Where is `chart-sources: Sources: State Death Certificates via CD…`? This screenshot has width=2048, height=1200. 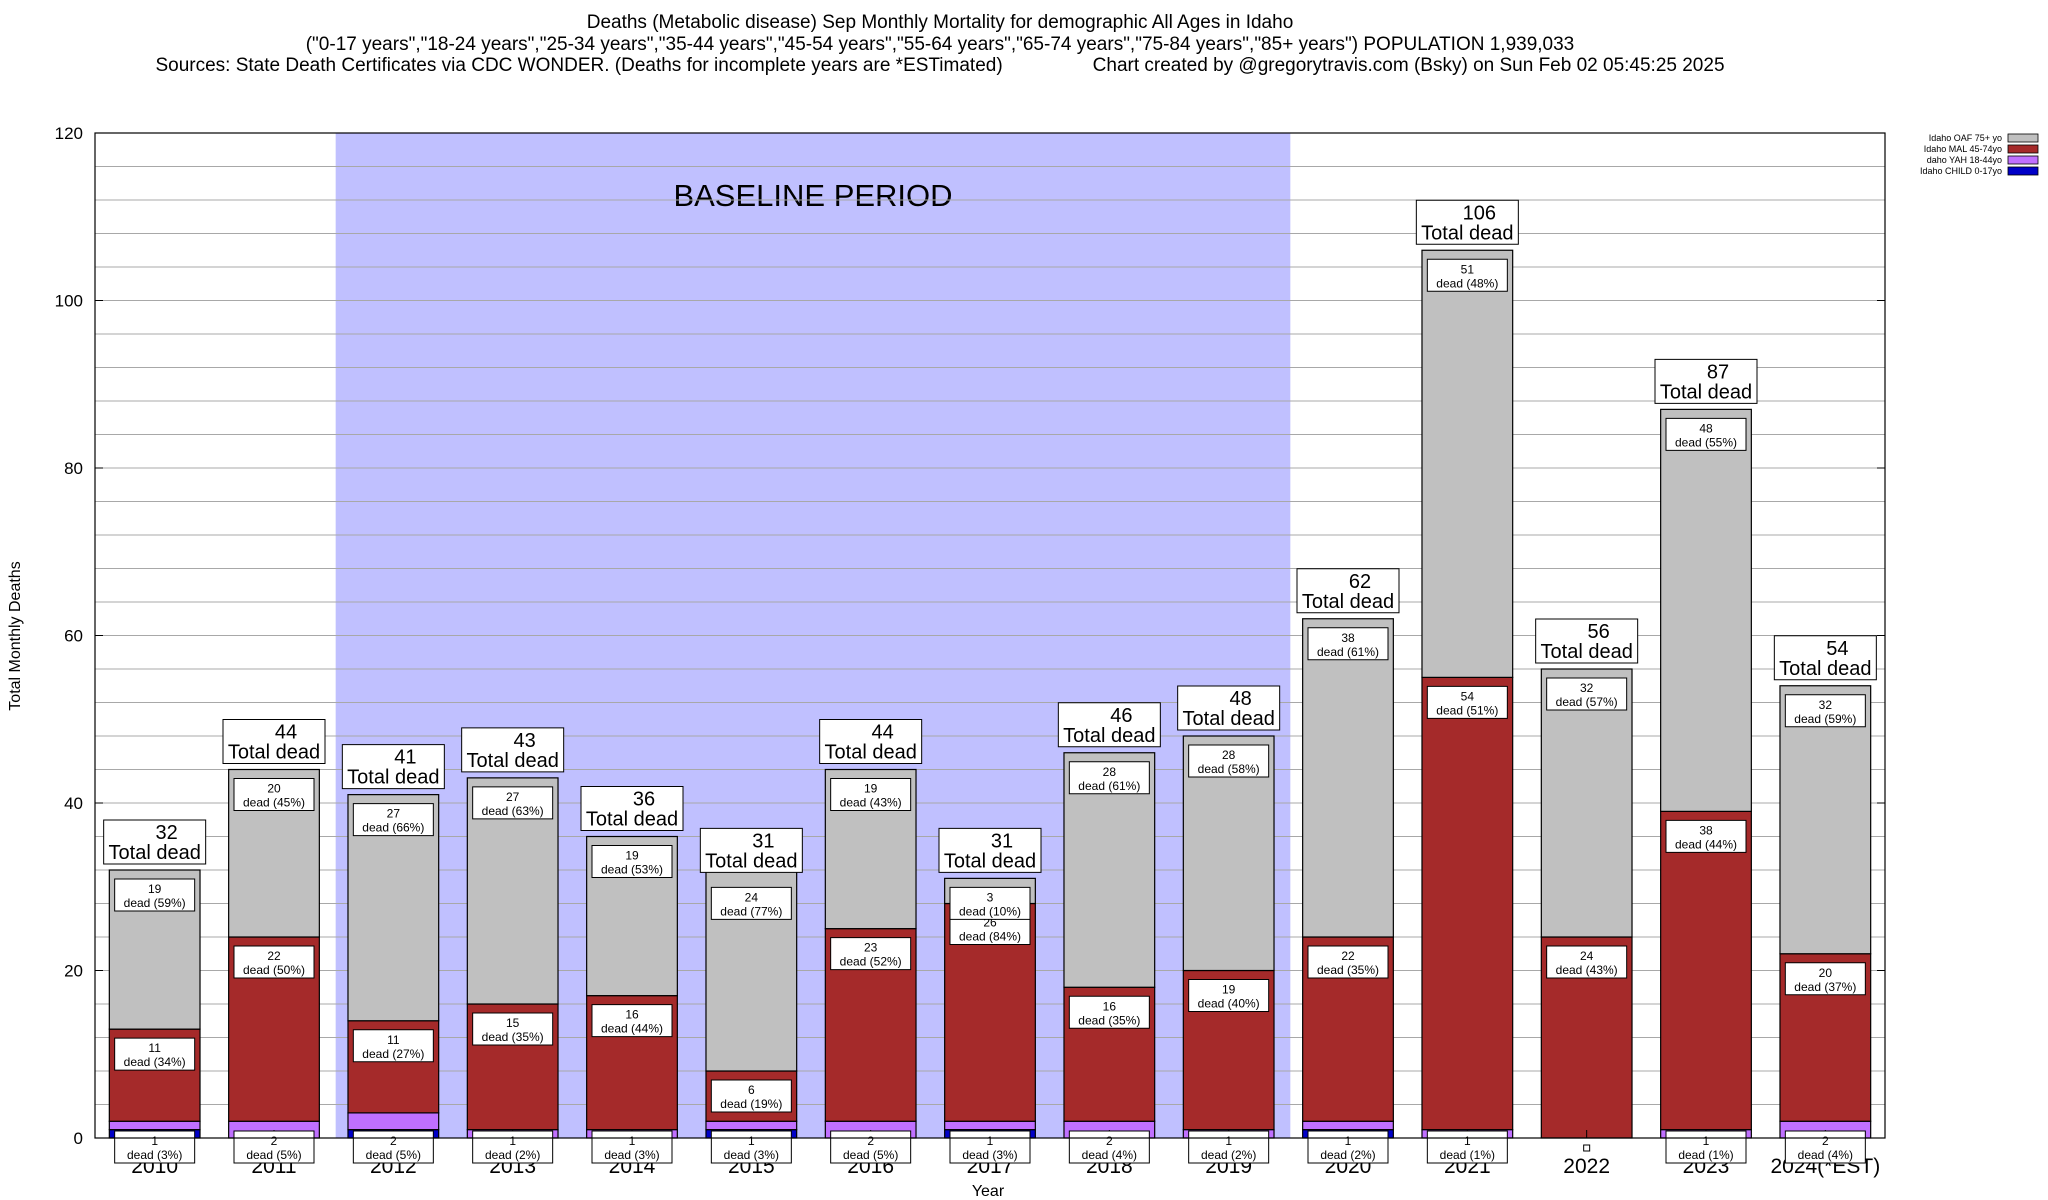 chart-sources: Sources: State Death Certificates via CD… is located at coordinates (579, 65).